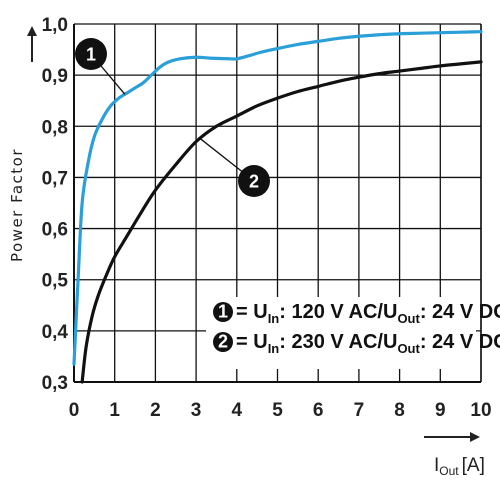  What do you see at coordinates (17, 205) in the screenshot?
I see `y-axis-label: Power Factor` at bounding box center [17, 205].